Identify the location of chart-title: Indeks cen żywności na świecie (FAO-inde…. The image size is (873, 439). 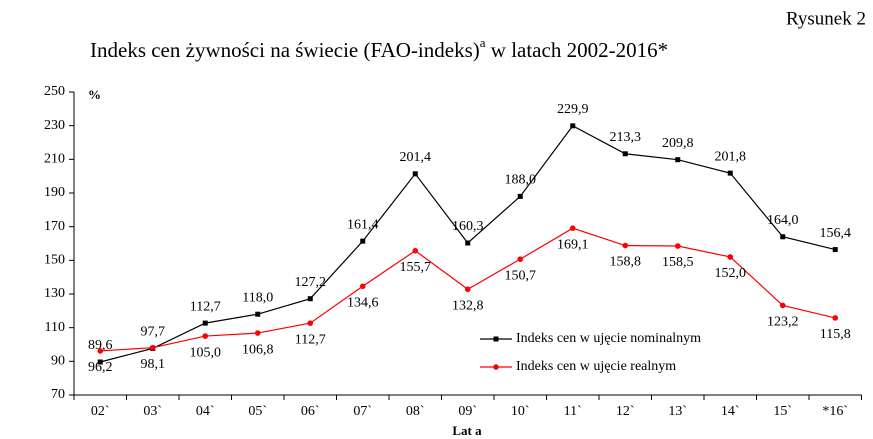
(379, 48).